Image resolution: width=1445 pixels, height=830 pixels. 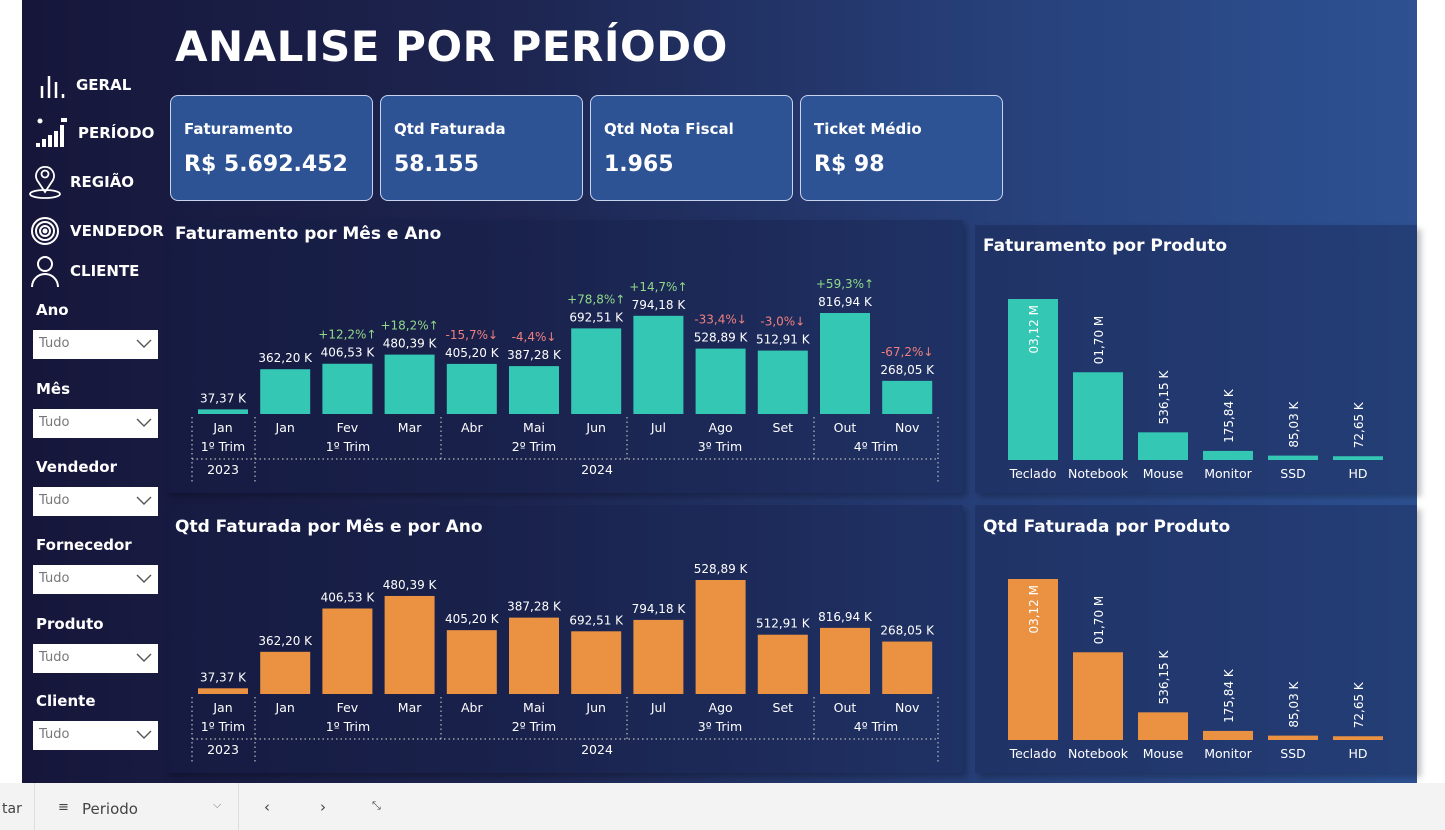 I want to click on nav-geral: GERAL, so click(x=84, y=85).